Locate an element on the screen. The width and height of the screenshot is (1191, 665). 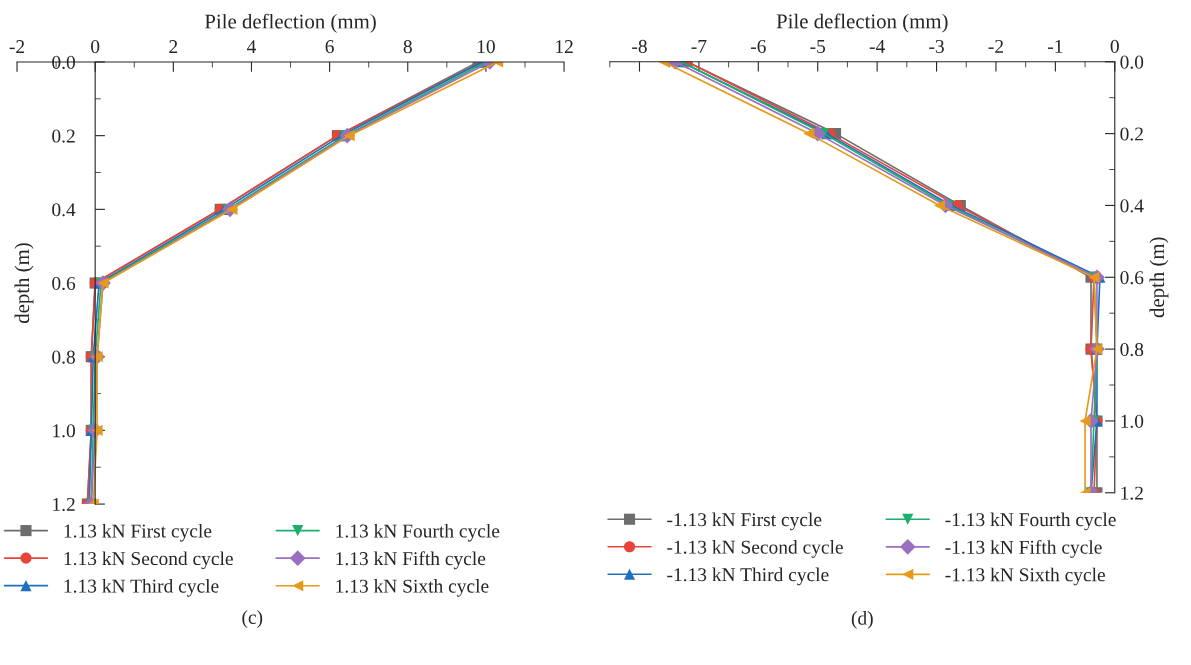
legend-label: -1.13 kN Fifth cycle is located at coordinates (1023, 548).